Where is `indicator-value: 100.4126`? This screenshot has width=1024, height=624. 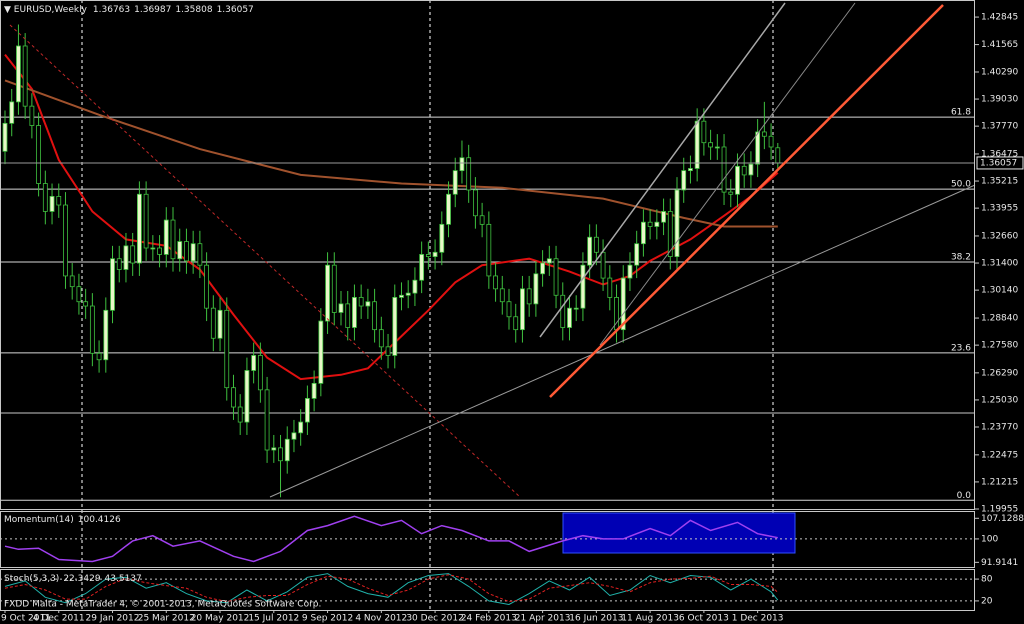
indicator-value: 100.4126 is located at coordinates (99, 520).